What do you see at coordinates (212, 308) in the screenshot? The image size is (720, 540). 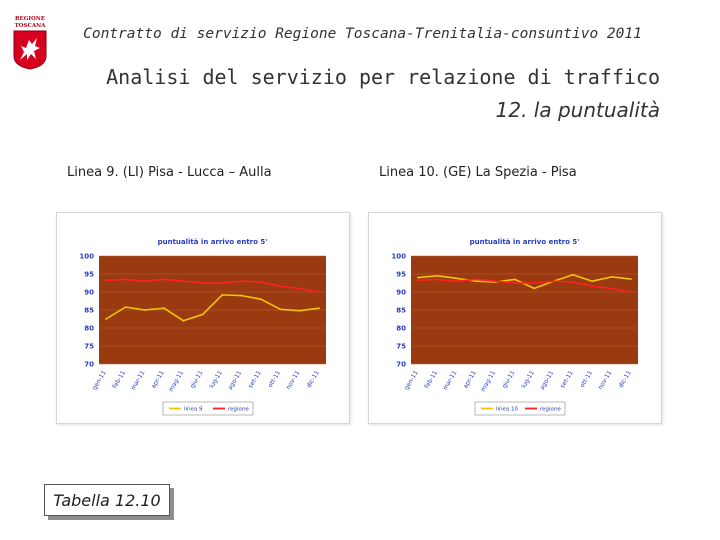 I see `linea-9-series-0-line` at bounding box center [212, 308].